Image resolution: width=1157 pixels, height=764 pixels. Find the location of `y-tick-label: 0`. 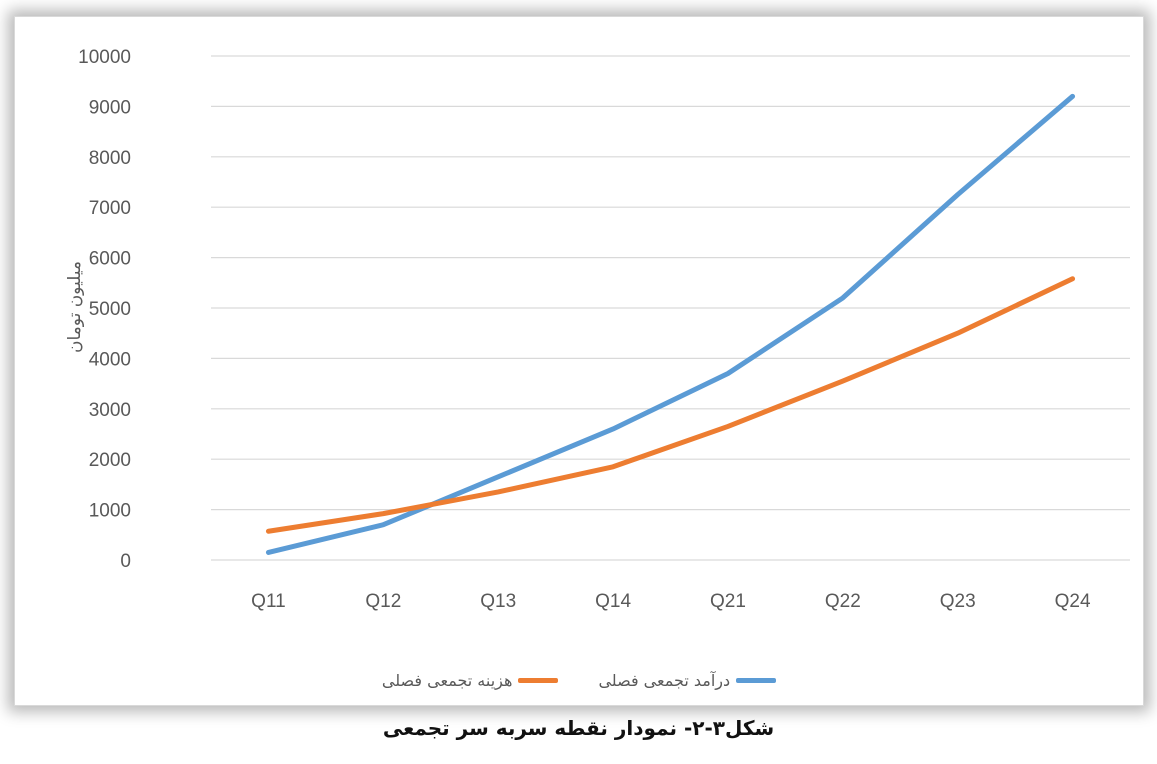

y-tick-label: 0 is located at coordinates (125, 561).